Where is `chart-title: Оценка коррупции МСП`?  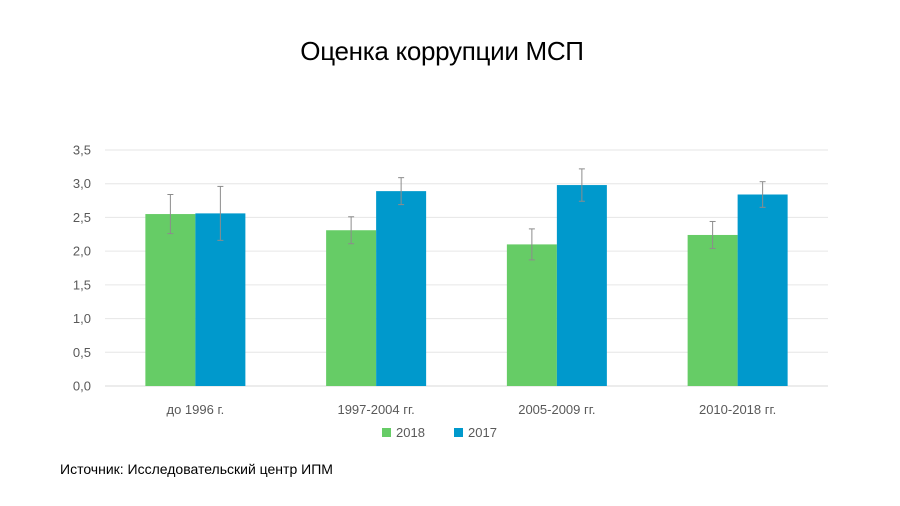 chart-title: Оценка коррупции МСП is located at coordinates (442, 51).